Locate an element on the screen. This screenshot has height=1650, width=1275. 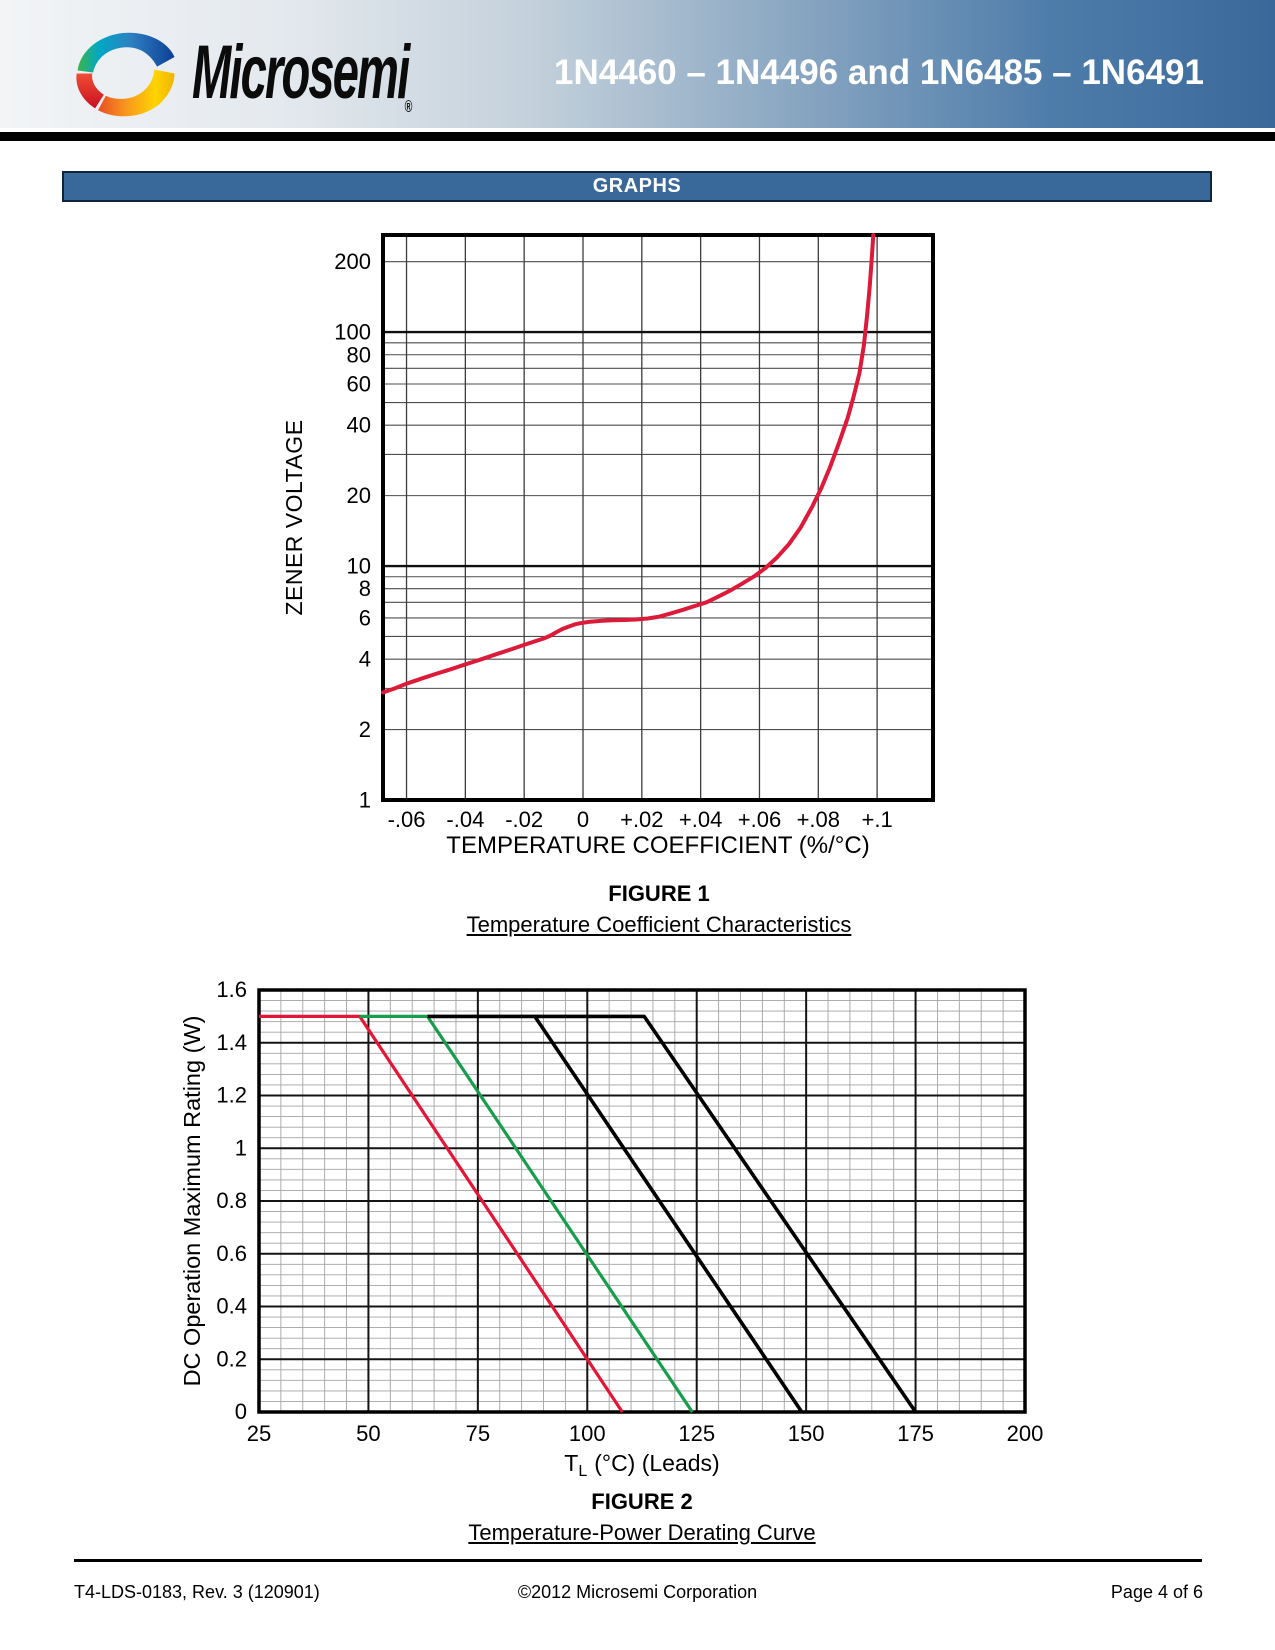
figure2-x-axis-title: TL (°C) (Leads) is located at coordinates (641, 1465).